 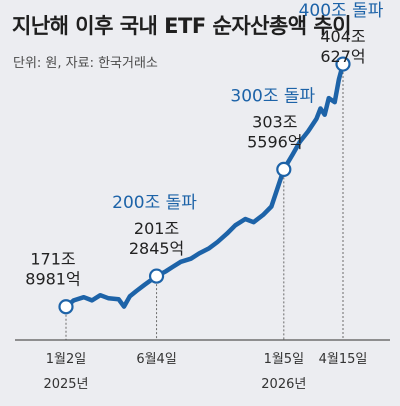 I want to click on value-label: 404조, so click(x=342, y=36).